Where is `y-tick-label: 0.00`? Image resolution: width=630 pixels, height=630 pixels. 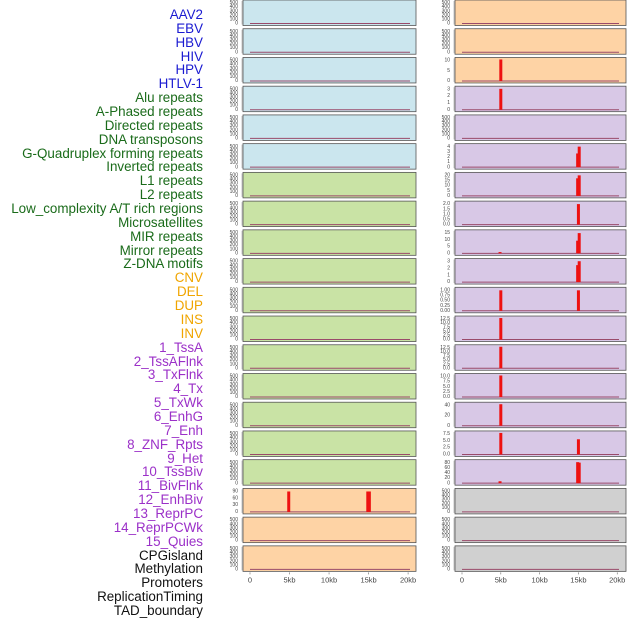
y-tick-label: 0.00 is located at coordinates (445, 311).